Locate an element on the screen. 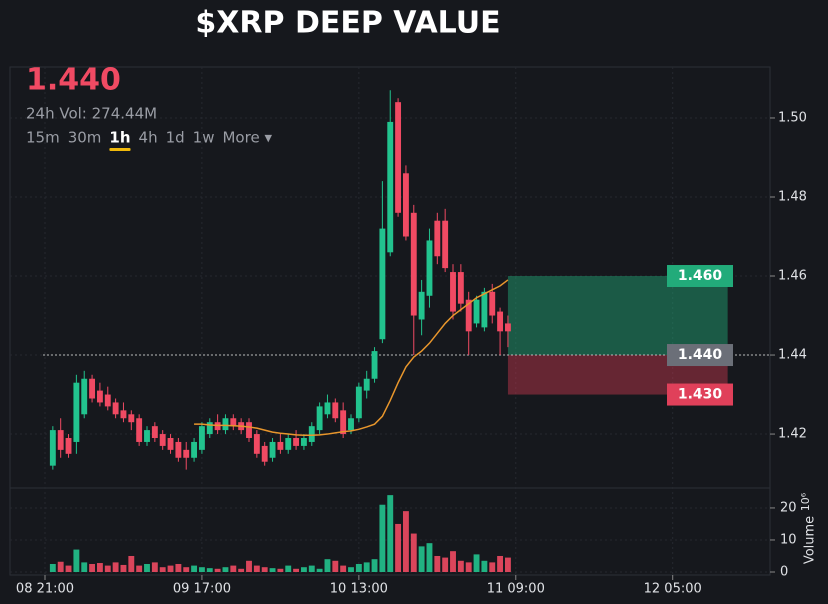 This screenshot has height=604, width=828. x-tick-label: 08 21:00 is located at coordinates (45, 589).